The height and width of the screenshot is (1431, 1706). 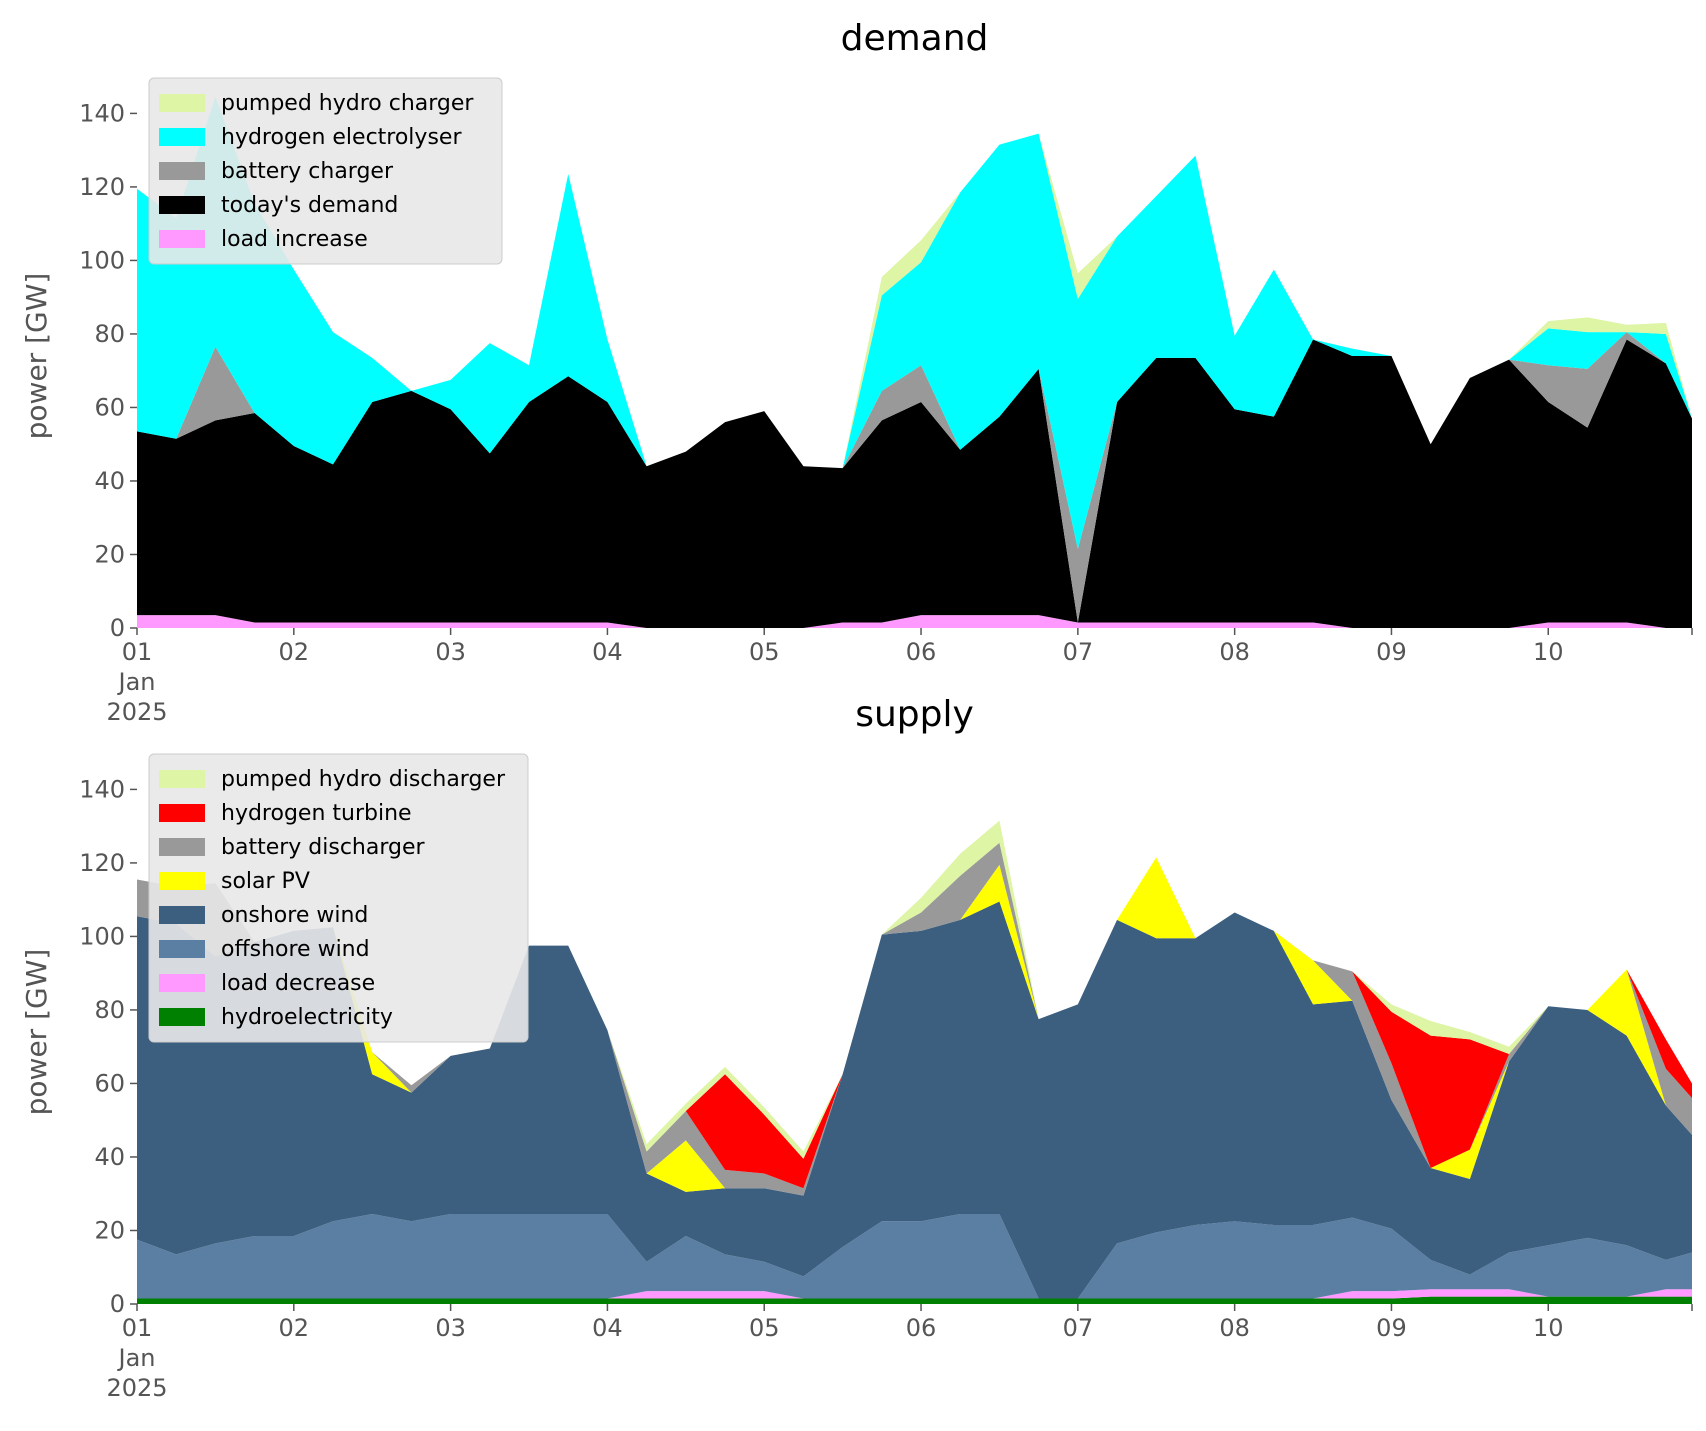 I want to click on legend-label-onshore-wind: onshore wind, so click(x=294, y=915).